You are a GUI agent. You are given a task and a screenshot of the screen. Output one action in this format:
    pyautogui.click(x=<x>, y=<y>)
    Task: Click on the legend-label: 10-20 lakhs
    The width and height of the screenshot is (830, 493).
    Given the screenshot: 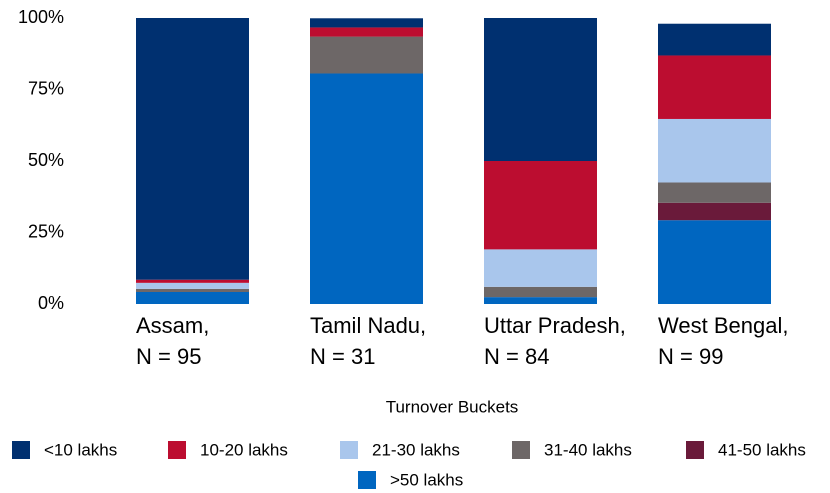 What is the action you would take?
    pyautogui.click(x=244, y=449)
    